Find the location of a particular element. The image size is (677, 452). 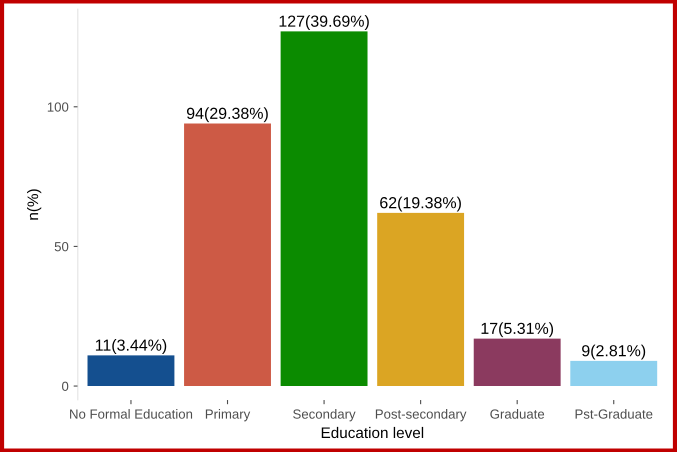

x-tick-label: Secondary is located at coordinates (324, 415).